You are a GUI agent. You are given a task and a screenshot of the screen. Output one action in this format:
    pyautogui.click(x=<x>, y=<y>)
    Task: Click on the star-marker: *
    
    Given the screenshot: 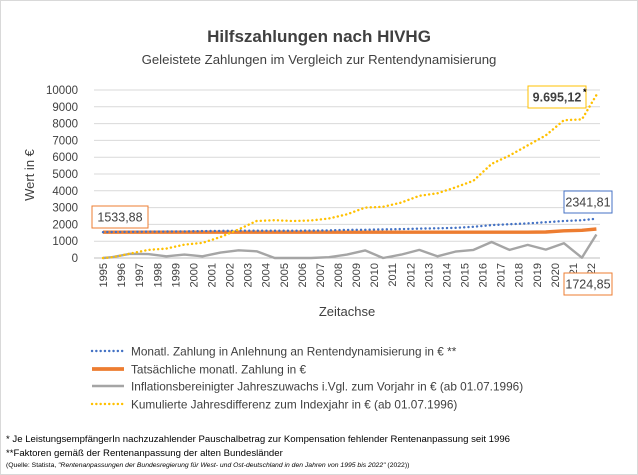 What is the action you would take?
    pyautogui.click(x=585, y=92)
    